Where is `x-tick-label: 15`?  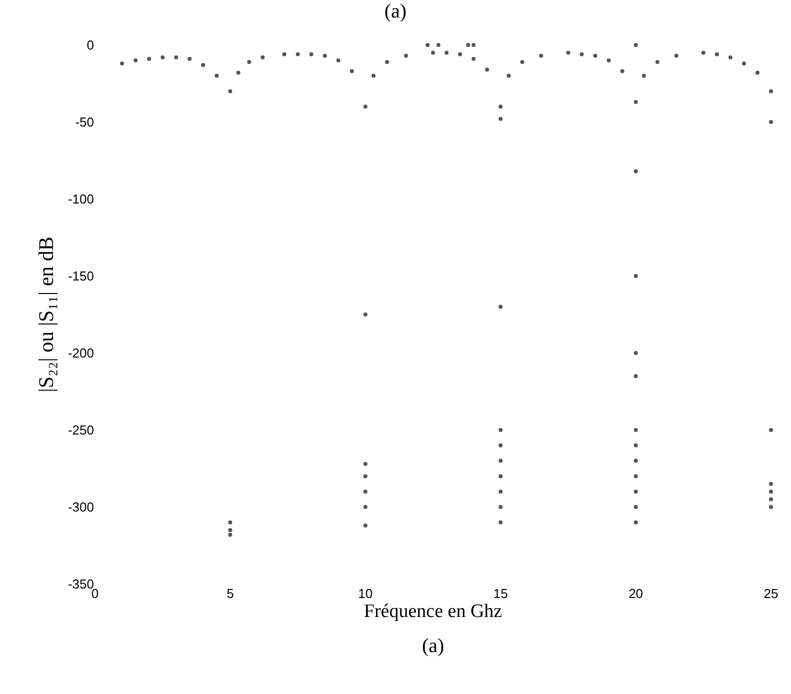 x-tick-label: 15 is located at coordinates (500, 593).